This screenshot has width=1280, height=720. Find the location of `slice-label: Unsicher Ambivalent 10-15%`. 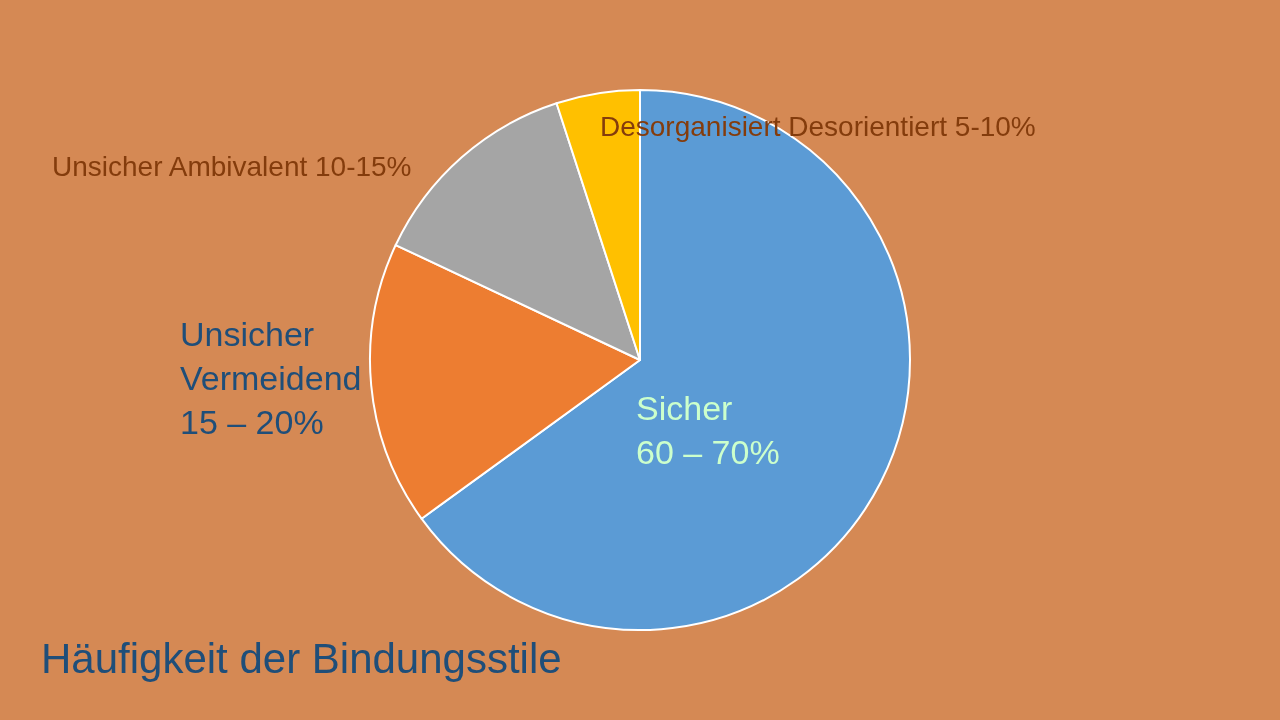

slice-label: Unsicher Ambivalent 10-15% is located at coordinates (232, 166).